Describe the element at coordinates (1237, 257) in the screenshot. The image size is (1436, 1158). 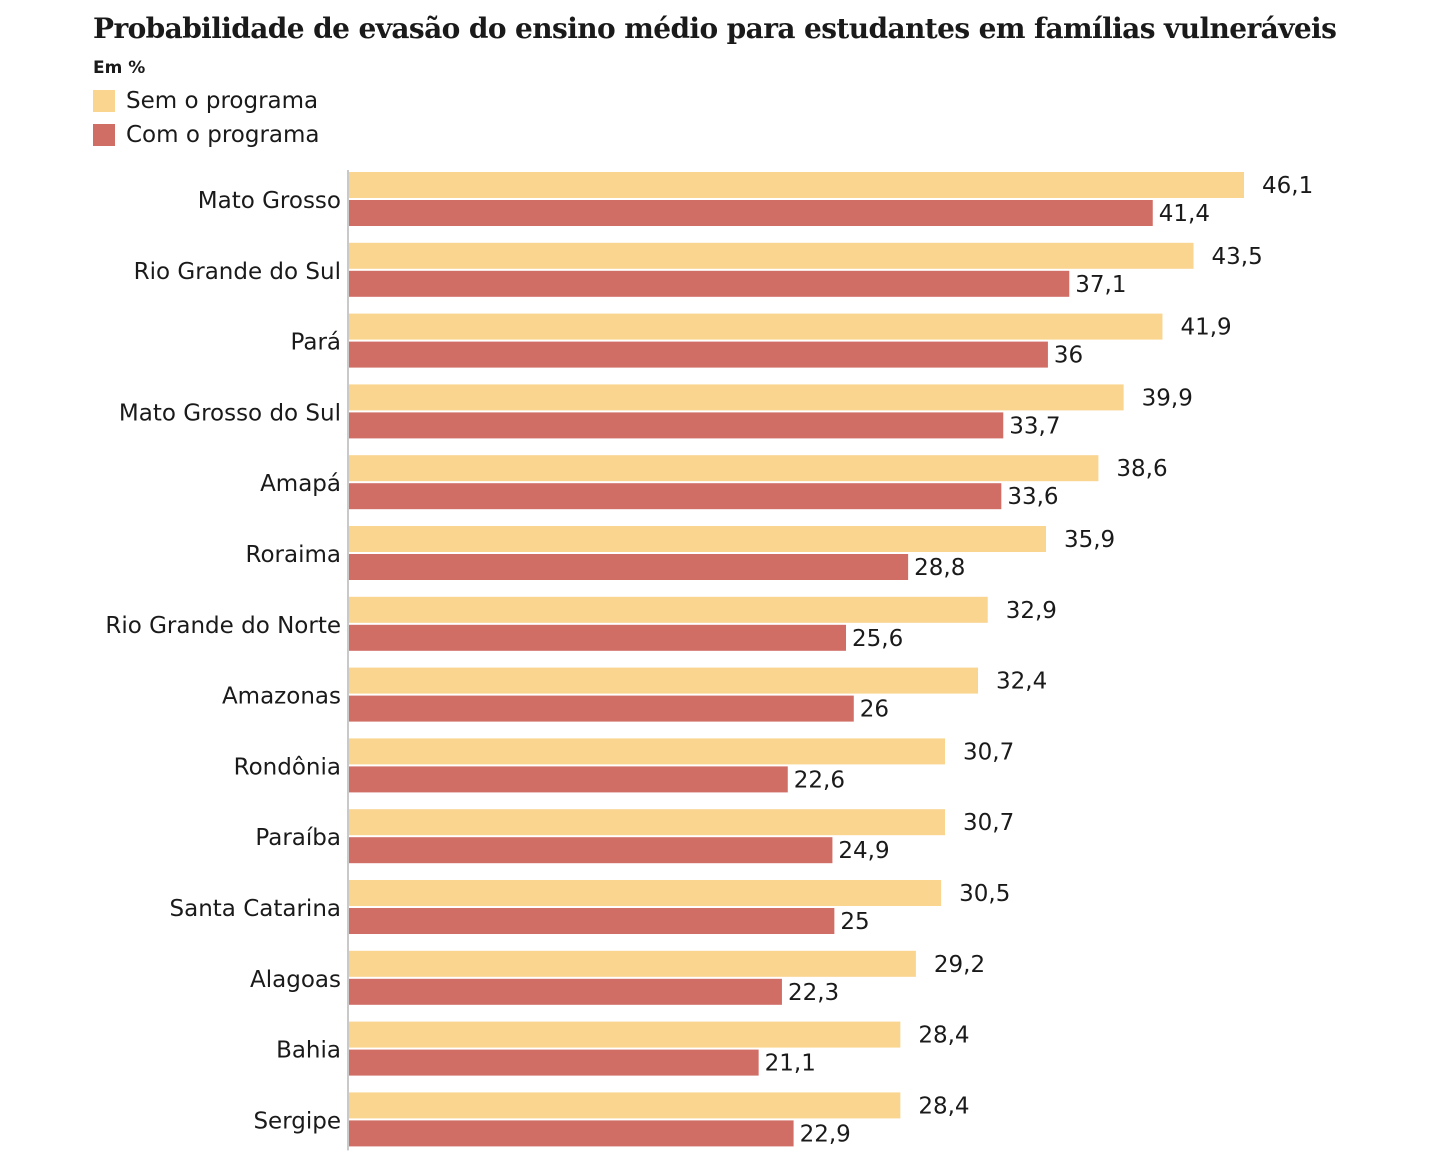
I see `value-label-sem: 43,5` at that location.